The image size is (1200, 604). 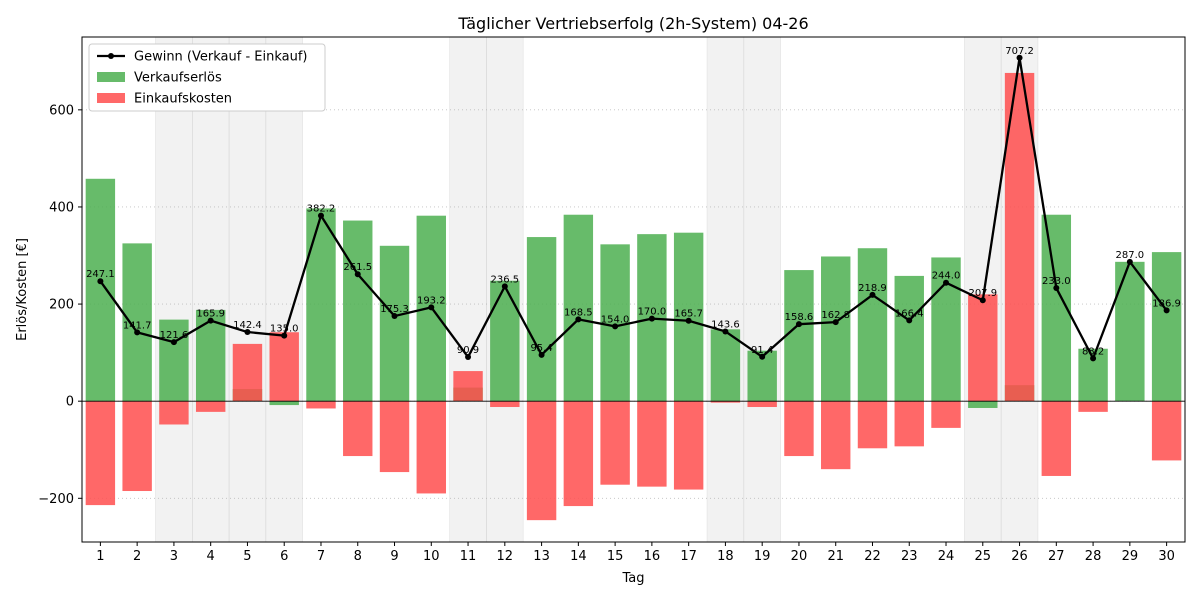 I want to click on y-tick-label-600: 600, so click(x=61, y=110).